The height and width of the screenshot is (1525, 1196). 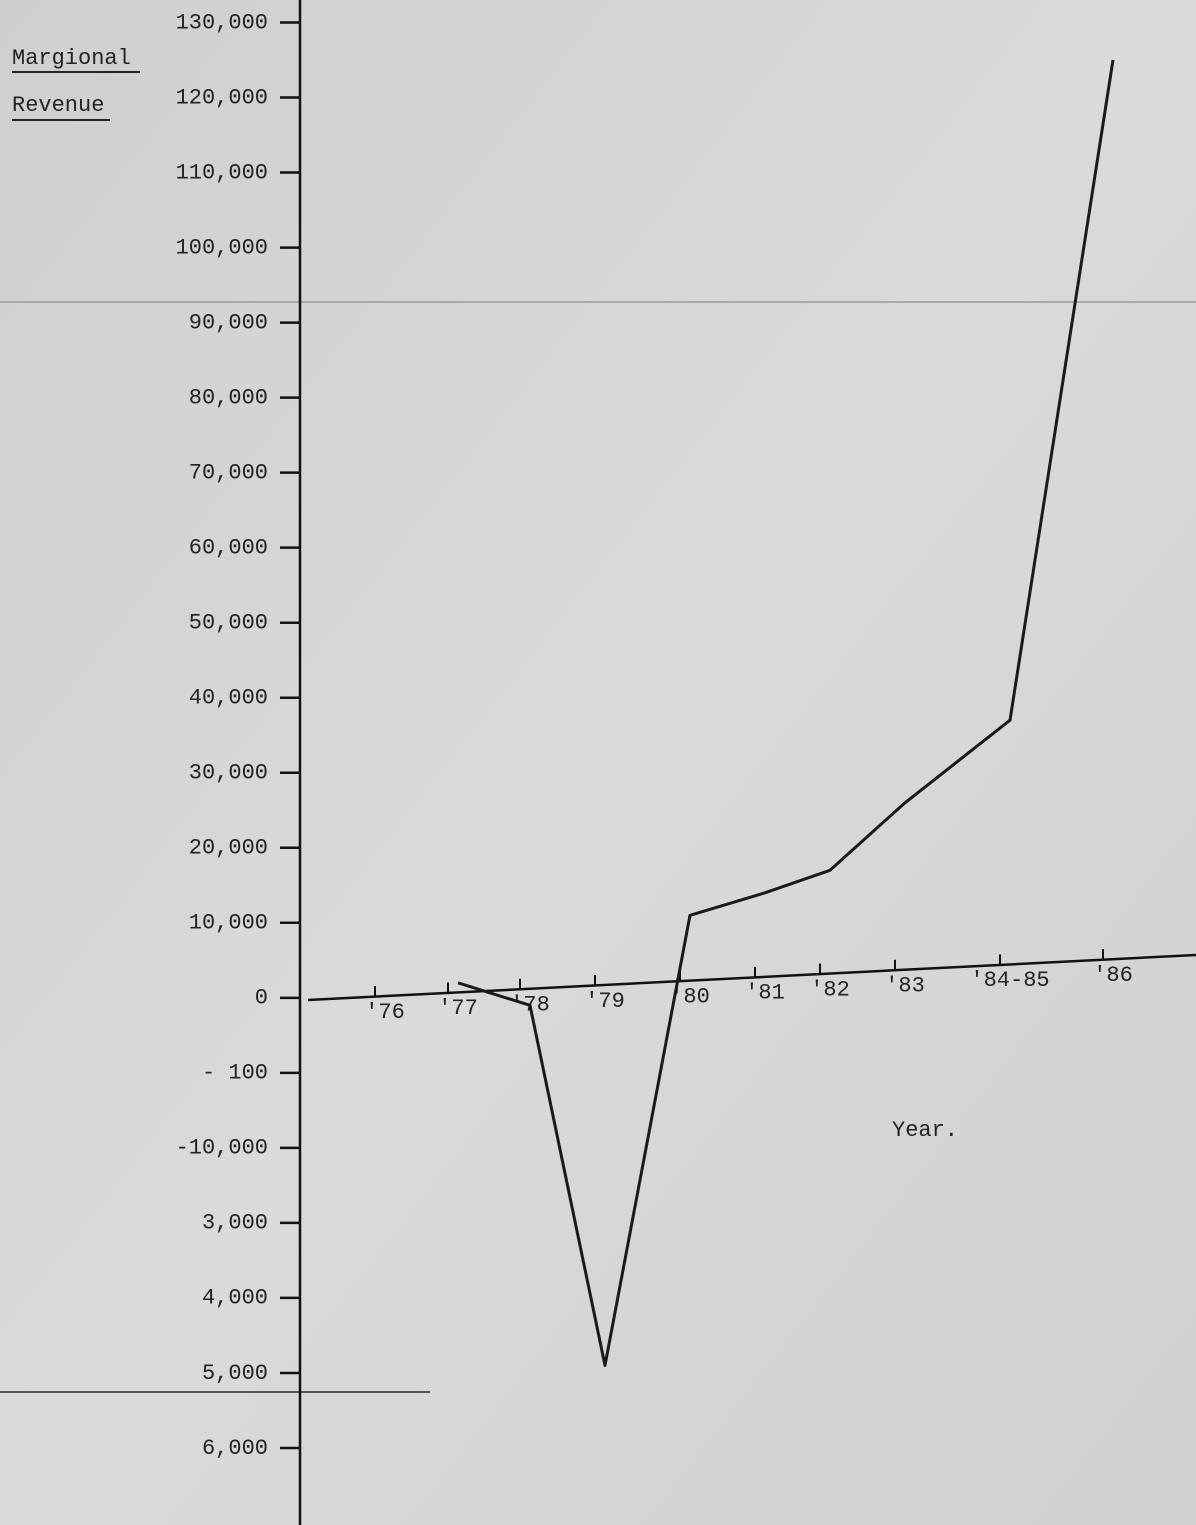 What do you see at coordinates (228, 923) in the screenshot?
I see `y-tick-label: 10,000` at bounding box center [228, 923].